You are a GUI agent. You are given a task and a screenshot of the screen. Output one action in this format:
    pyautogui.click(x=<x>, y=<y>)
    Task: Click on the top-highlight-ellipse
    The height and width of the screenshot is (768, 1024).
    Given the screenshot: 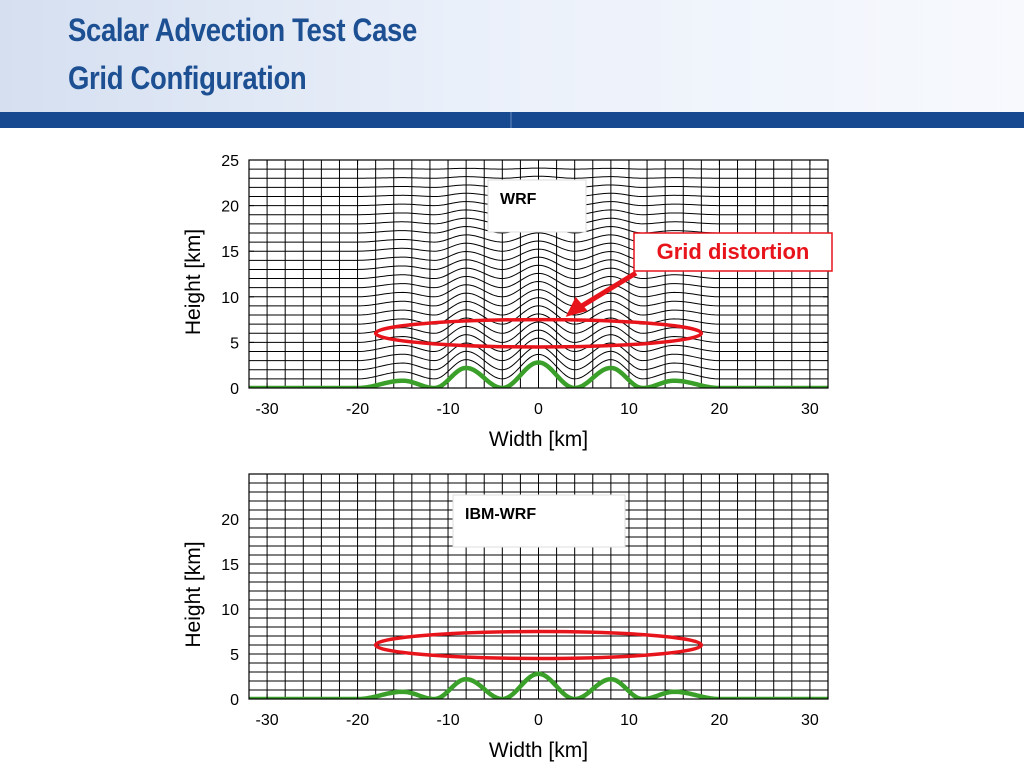 What is the action you would take?
    pyautogui.click(x=538, y=333)
    